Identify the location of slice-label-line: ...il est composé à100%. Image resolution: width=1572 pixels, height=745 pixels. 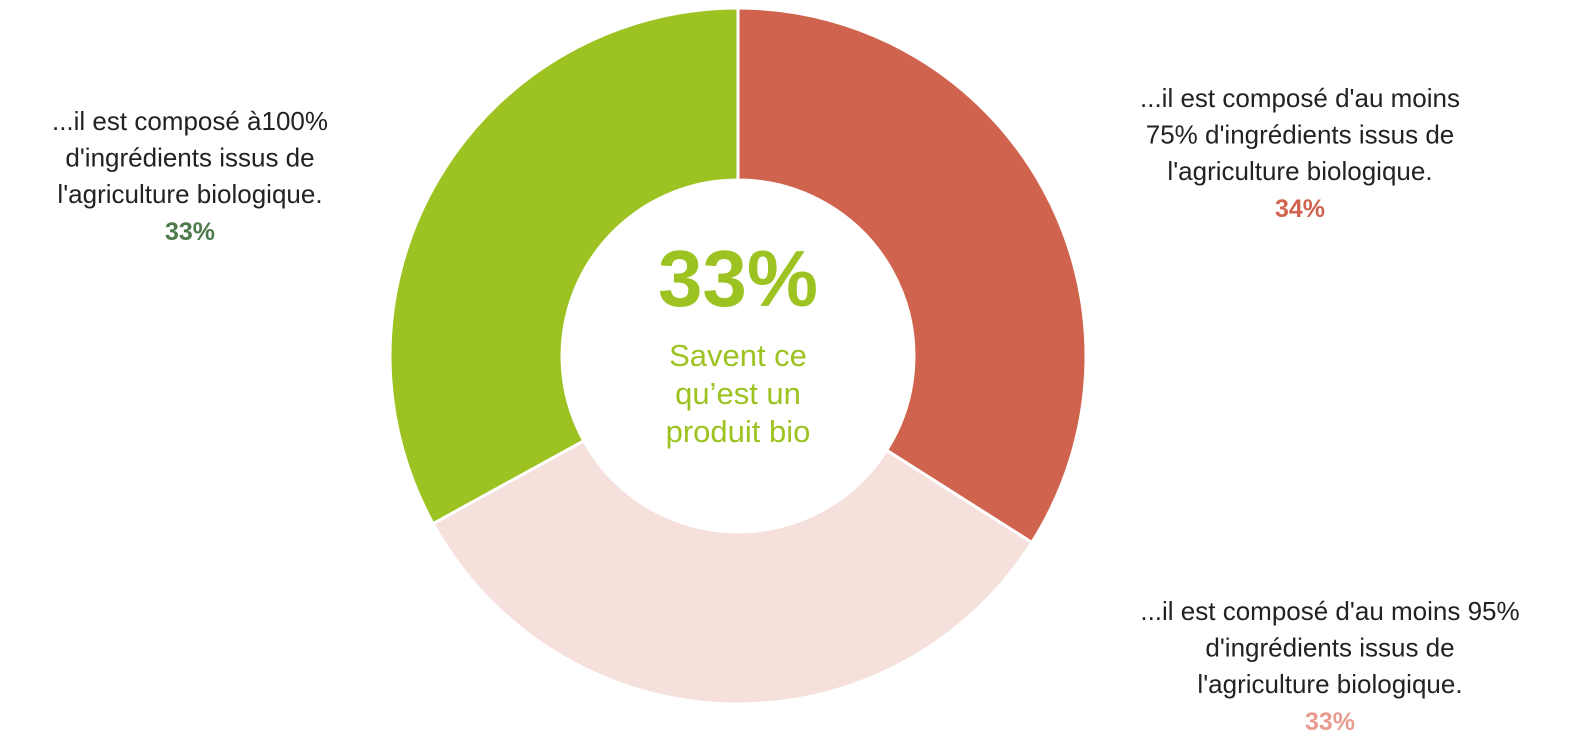
(190, 121).